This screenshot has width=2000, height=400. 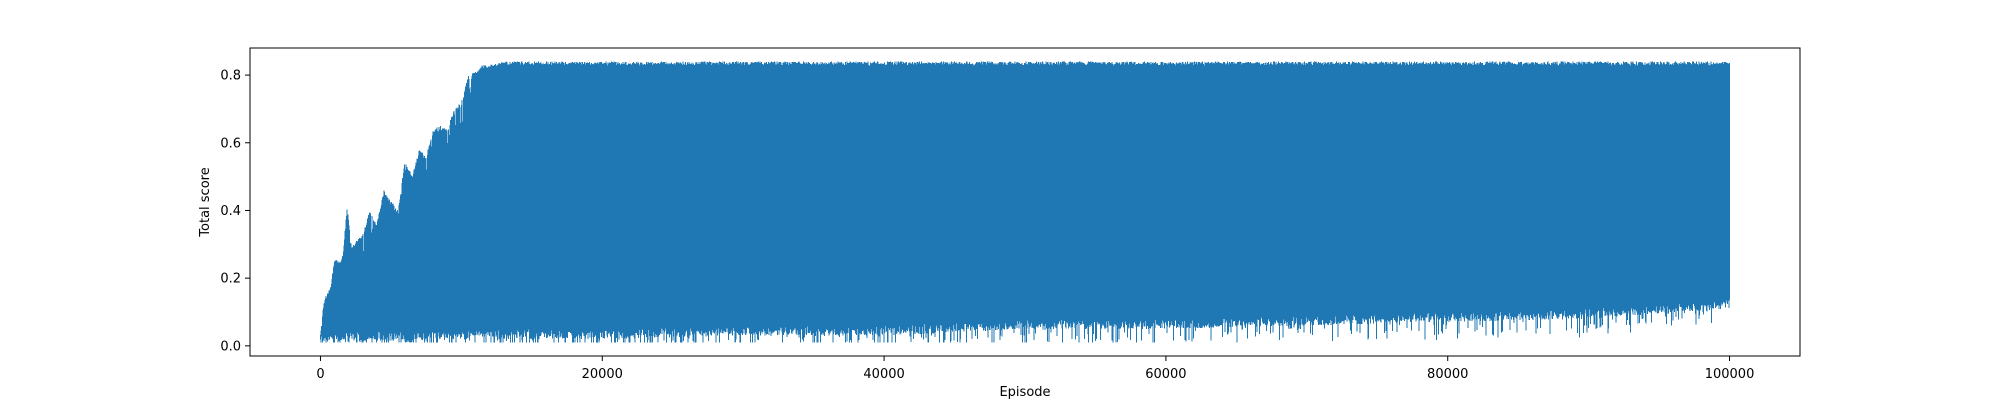 What do you see at coordinates (1165, 374) in the screenshot?
I see `x-tick-label: 60000` at bounding box center [1165, 374].